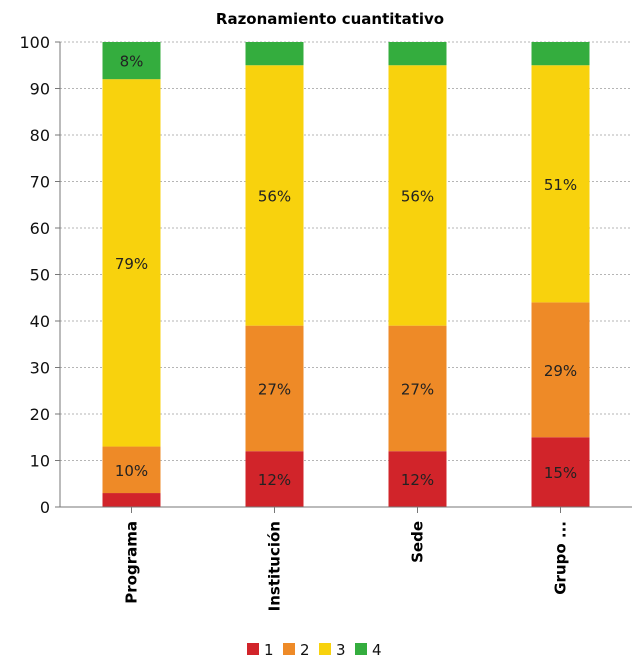 The width and height of the screenshot is (634, 662). Describe the element at coordinates (314, 650) in the screenshot. I see `legend: 1 2 3 4` at that location.